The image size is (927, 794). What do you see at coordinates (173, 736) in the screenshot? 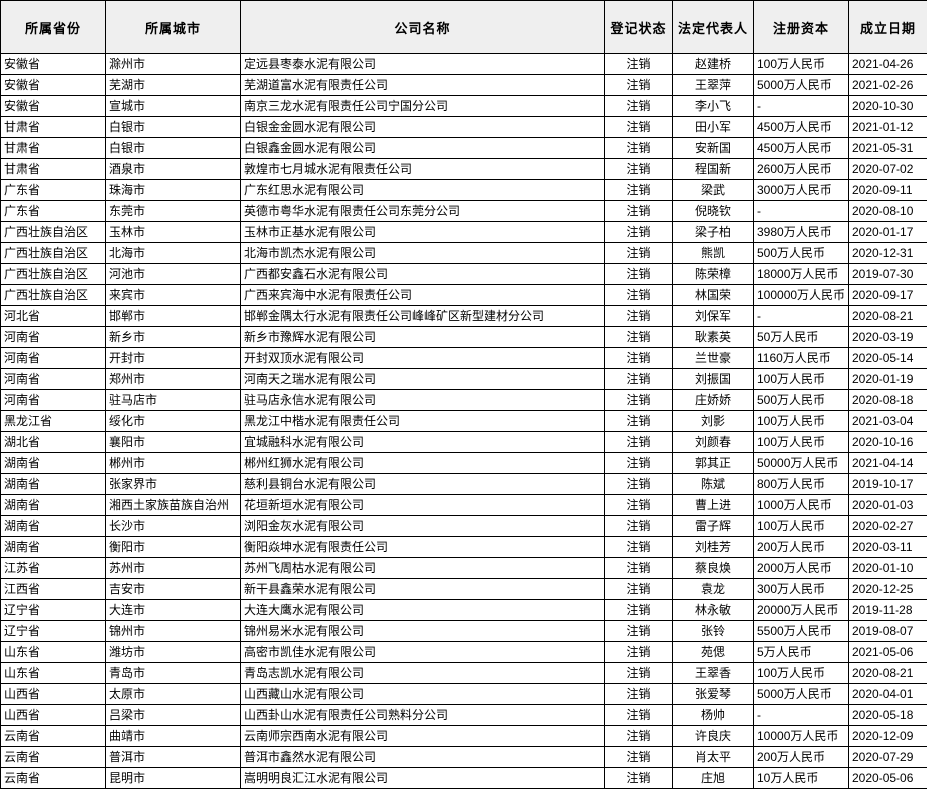
I see `cell-city: 曲靖市` at bounding box center [173, 736].